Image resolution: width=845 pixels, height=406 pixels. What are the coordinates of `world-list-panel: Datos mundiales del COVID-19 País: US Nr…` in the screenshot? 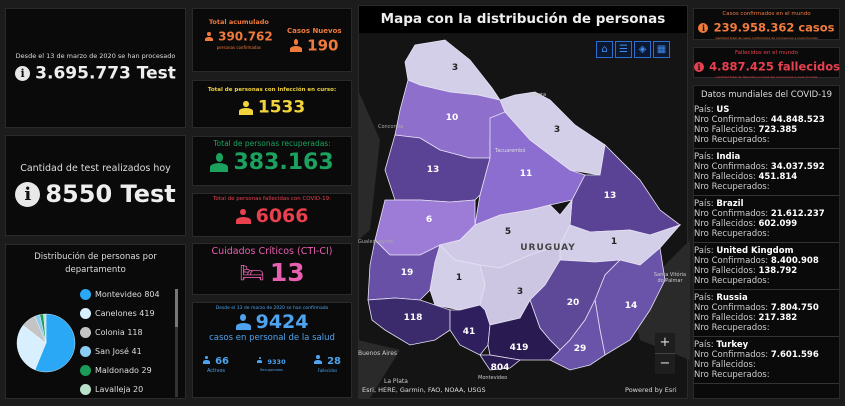 It's located at (766, 242).